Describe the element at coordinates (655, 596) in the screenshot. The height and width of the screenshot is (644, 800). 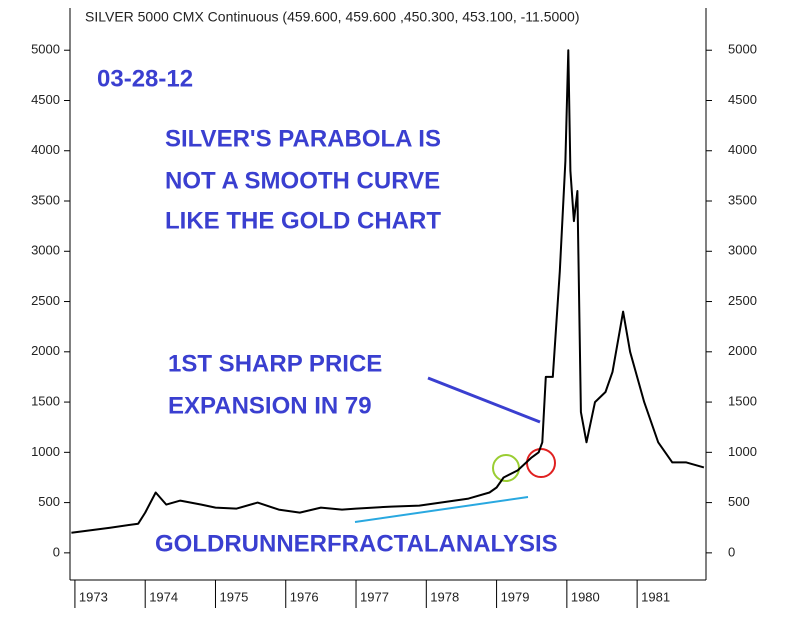
I see `x-tick-label: 1981` at that location.